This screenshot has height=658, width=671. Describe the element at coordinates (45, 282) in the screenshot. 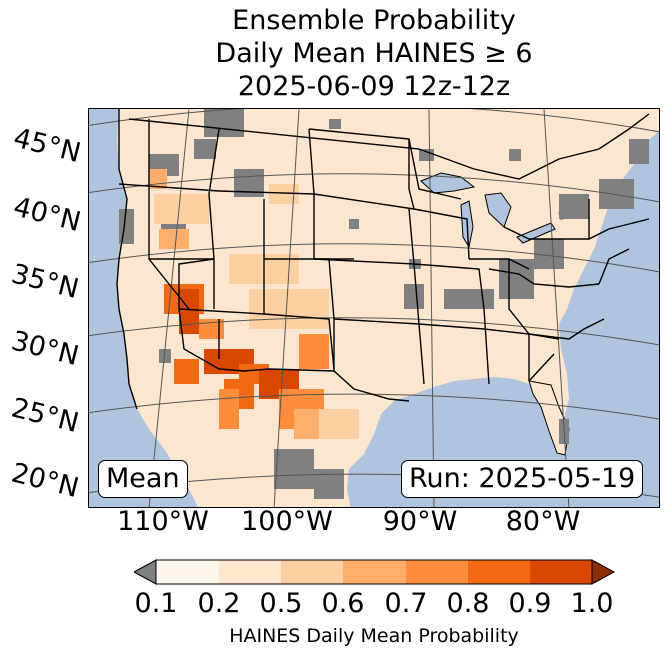

I see `lat-label-35: 35°N` at that location.